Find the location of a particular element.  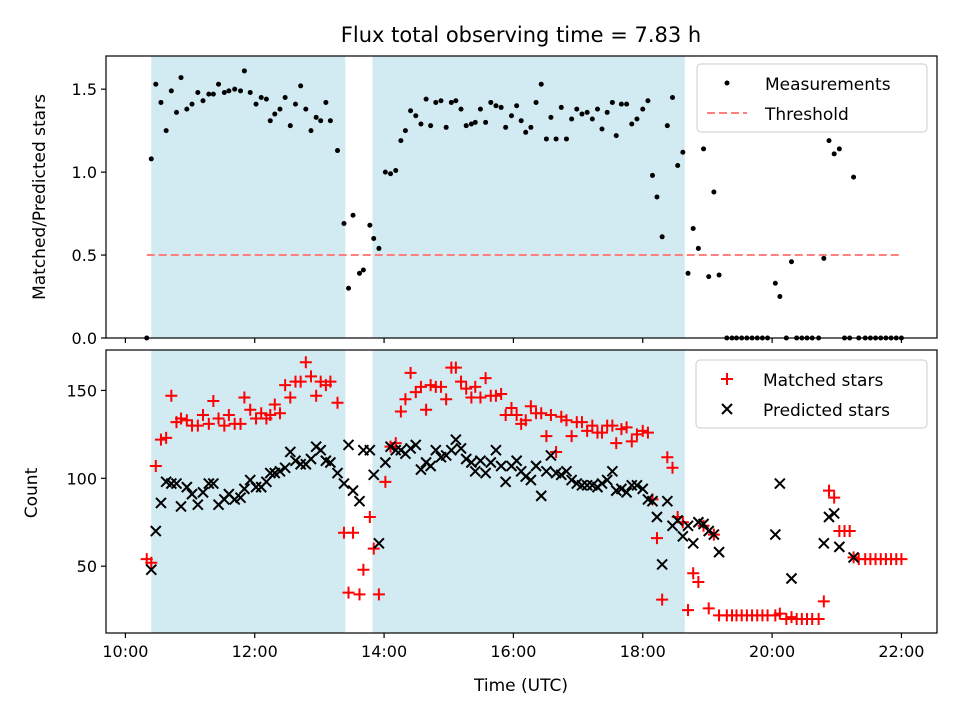

x-tick-label: 12:00 is located at coordinates (255, 651).